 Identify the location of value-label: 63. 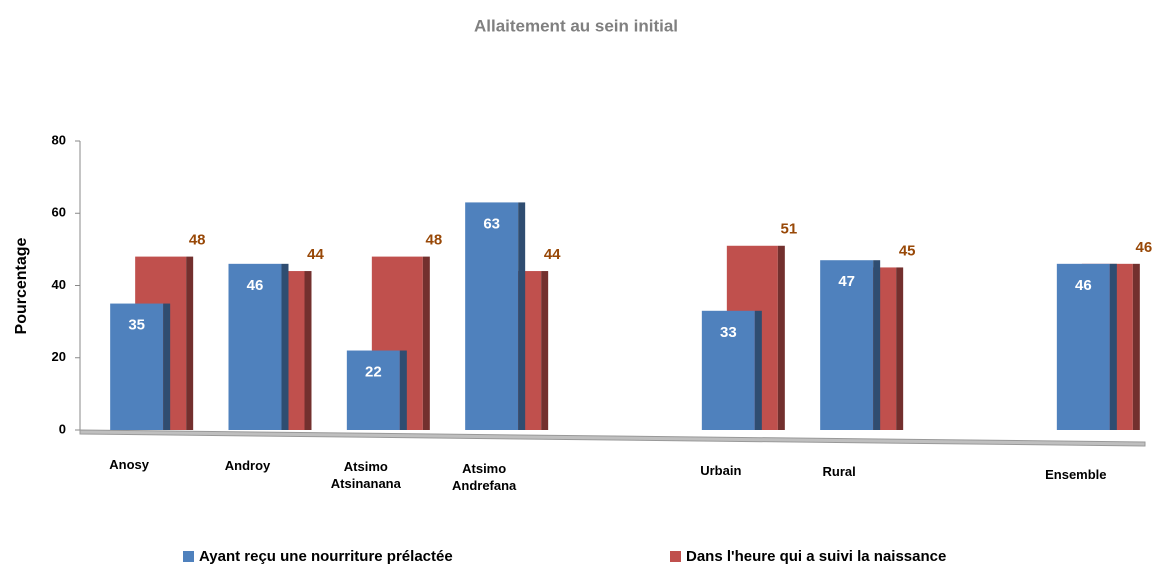
(491, 223).